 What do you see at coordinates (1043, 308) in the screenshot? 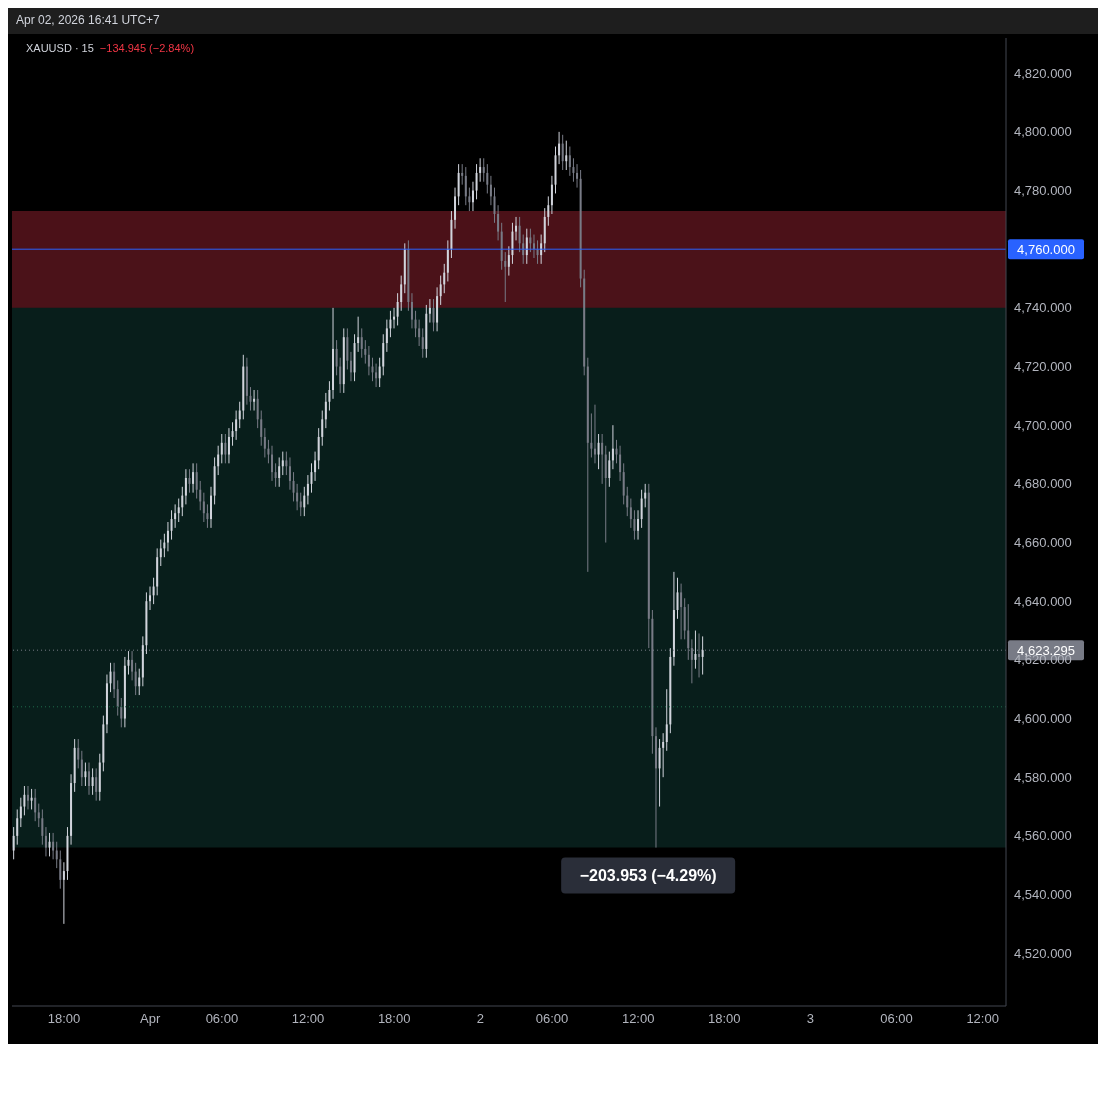
I see `y-tick-label: 4,740.000` at bounding box center [1043, 308].